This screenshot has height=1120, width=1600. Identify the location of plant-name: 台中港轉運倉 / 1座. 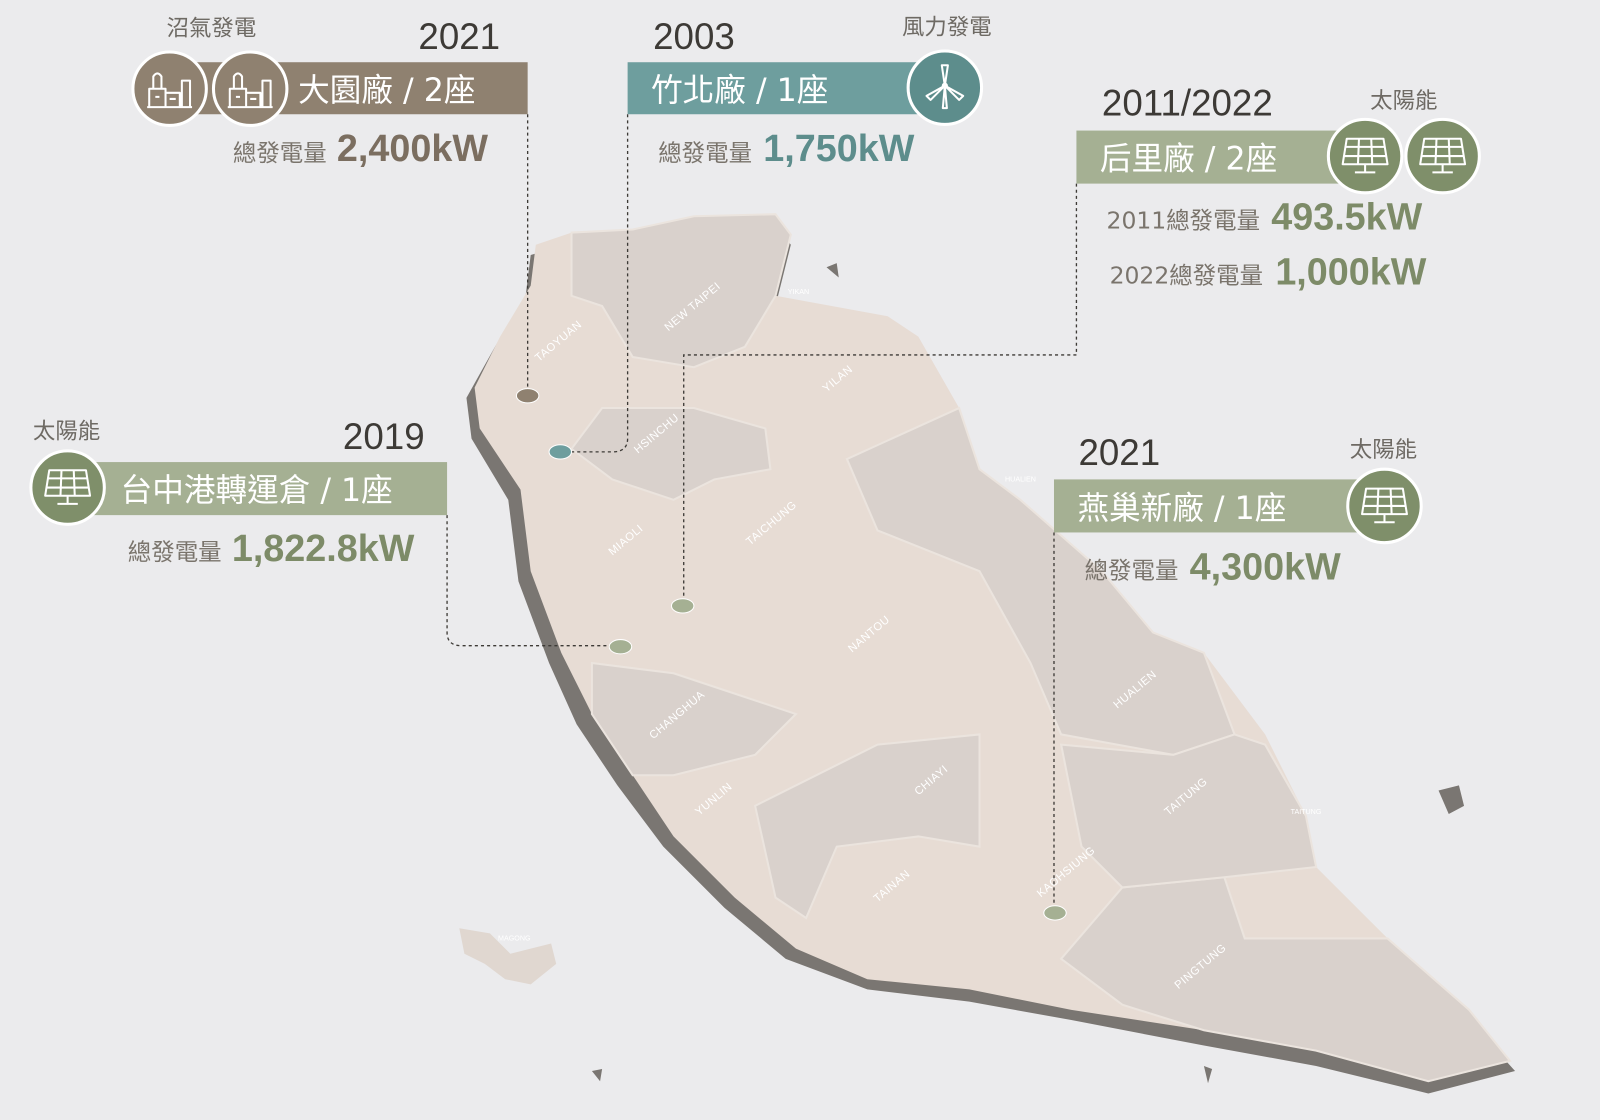
(257, 491).